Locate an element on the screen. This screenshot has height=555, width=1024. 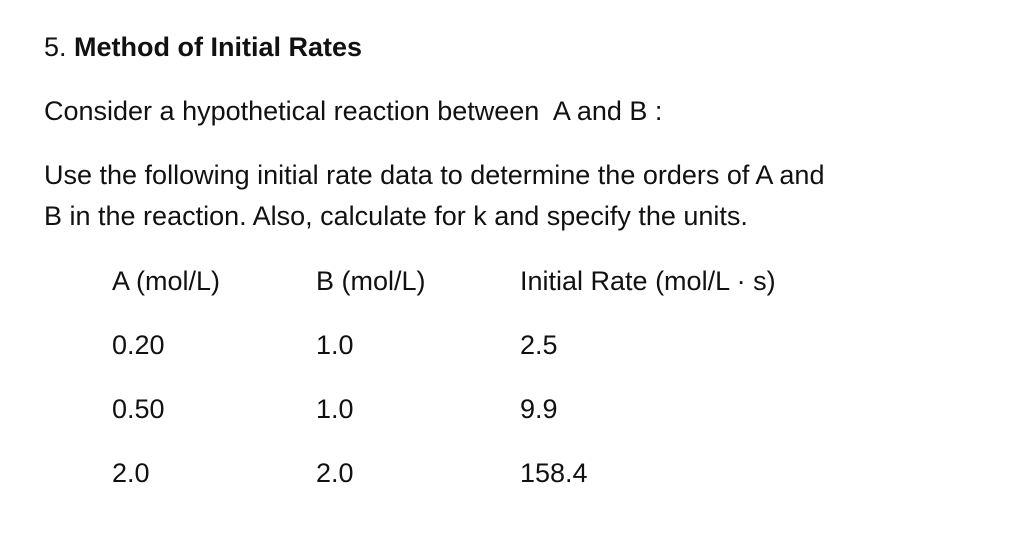
heading-number: 5. is located at coordinates (55, 47).